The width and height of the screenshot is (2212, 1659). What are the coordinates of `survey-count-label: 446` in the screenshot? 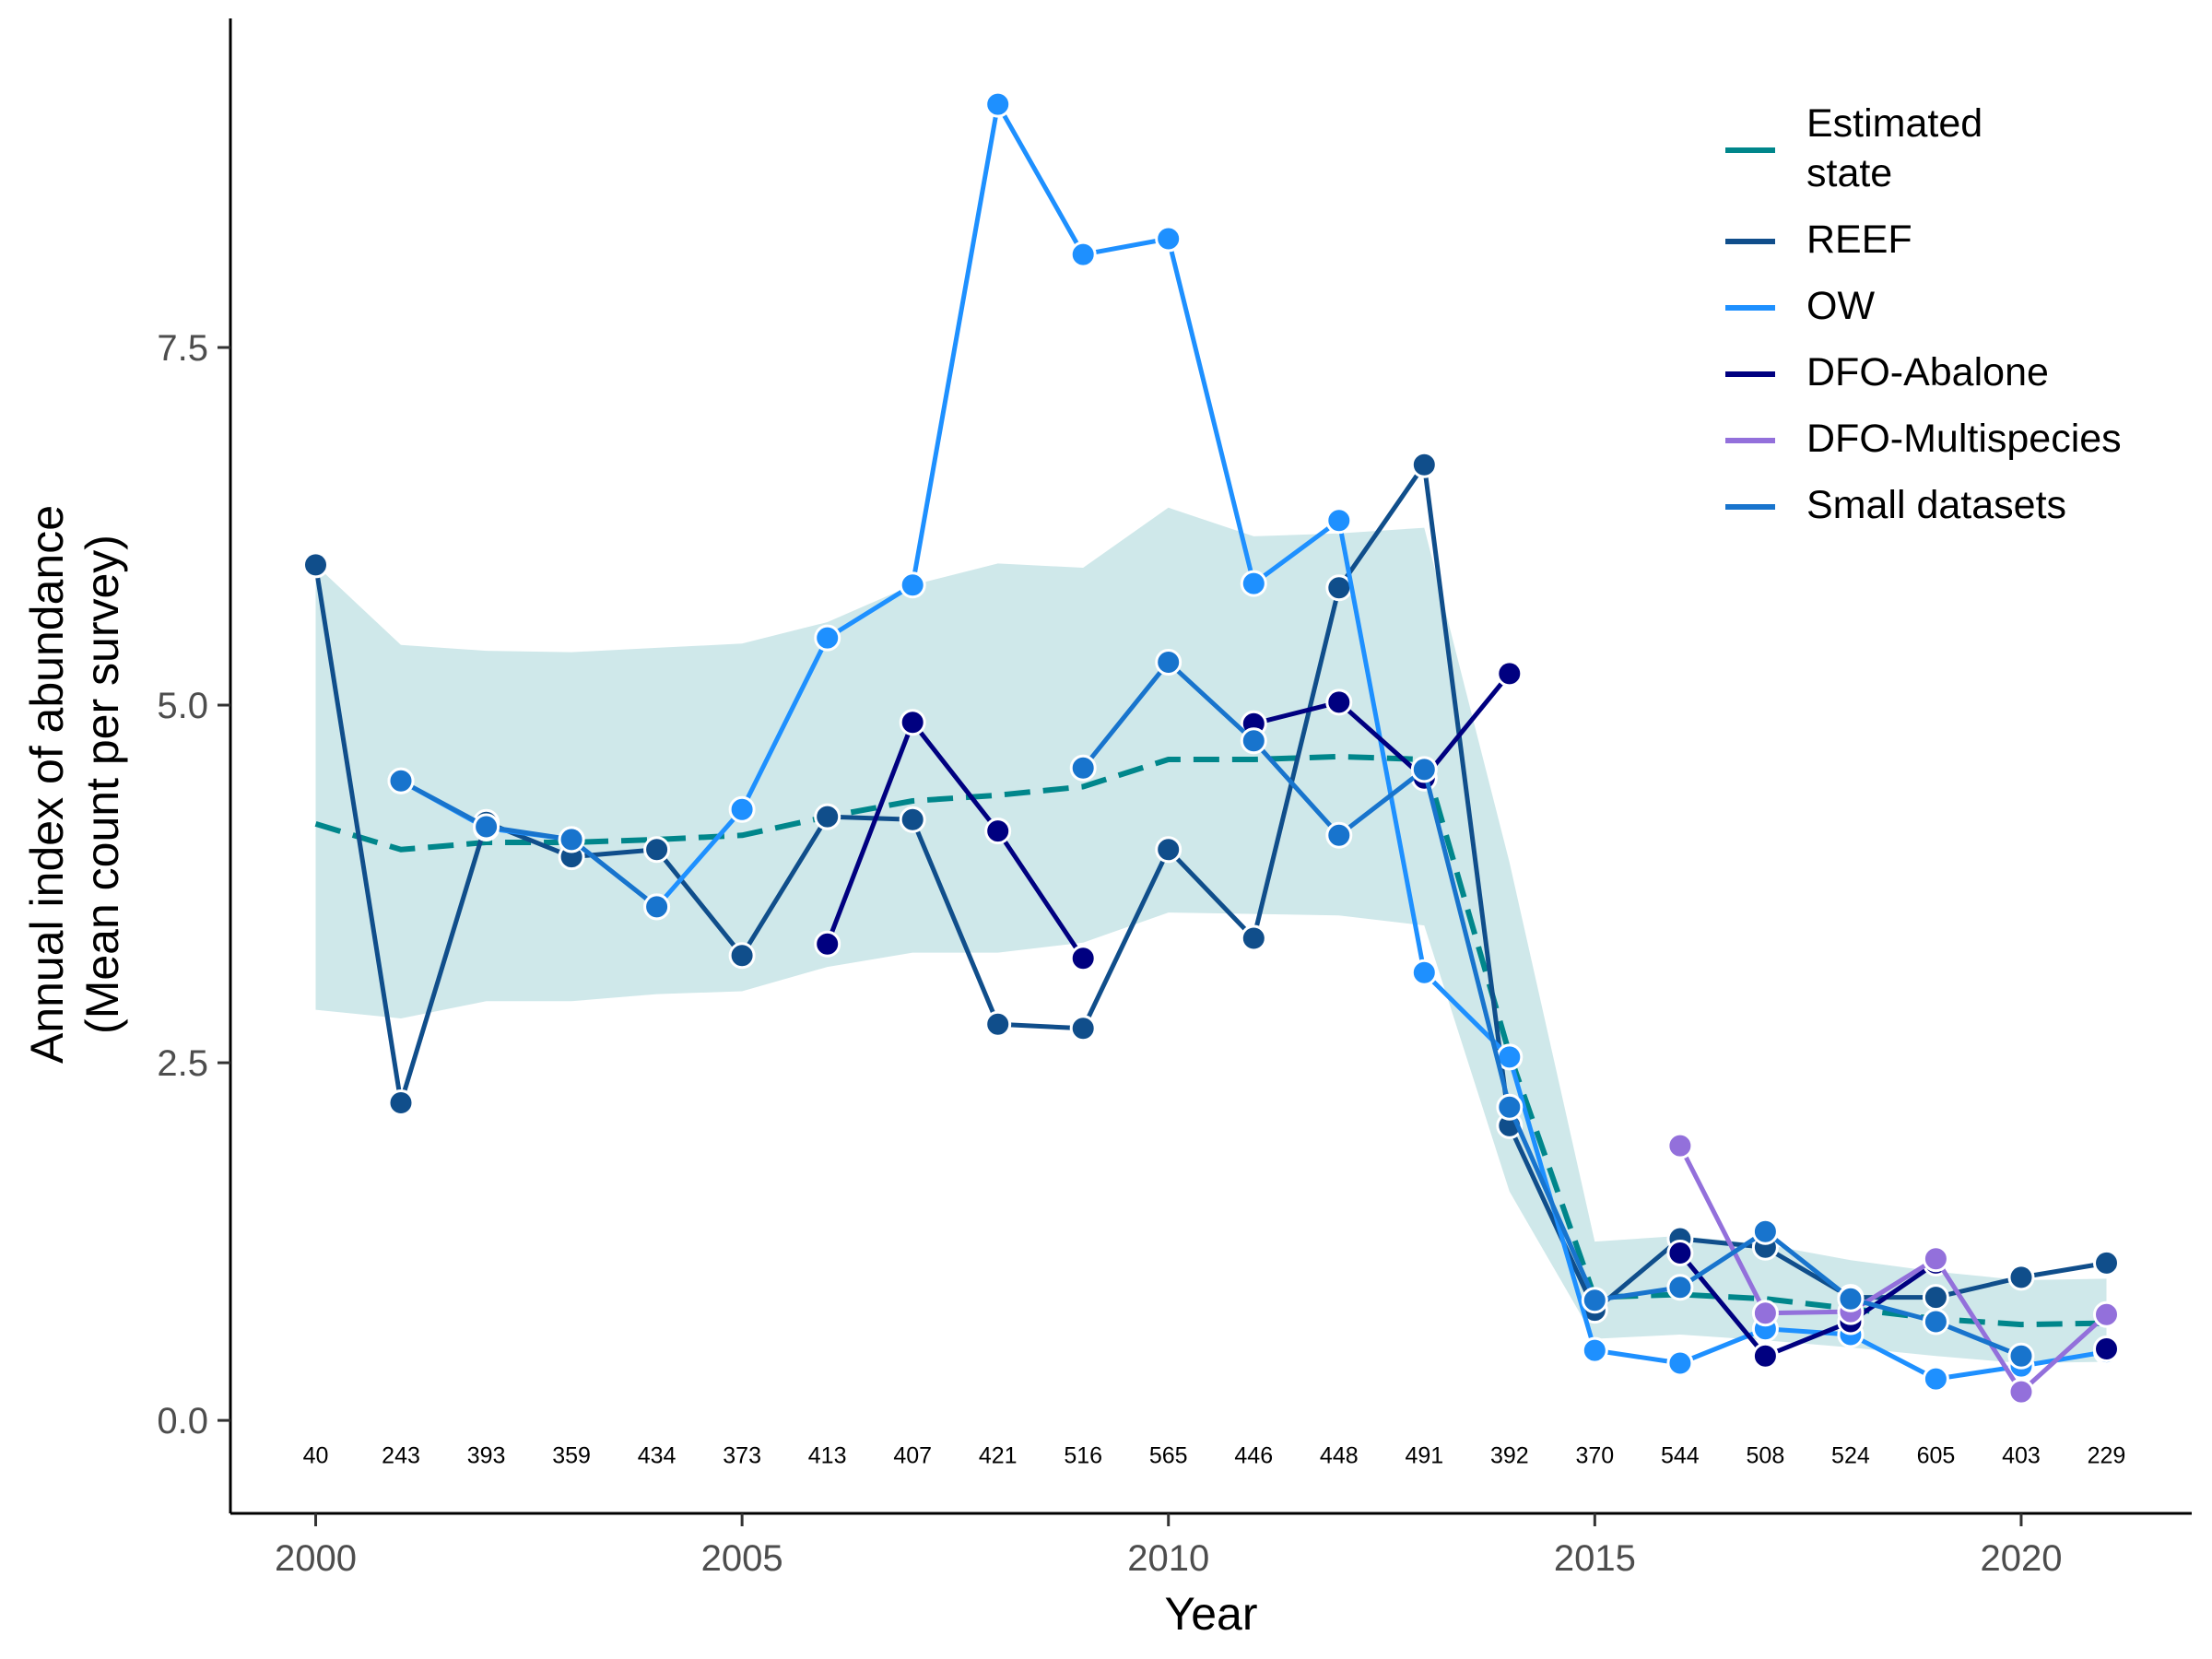 It's located at (1253, 1455).